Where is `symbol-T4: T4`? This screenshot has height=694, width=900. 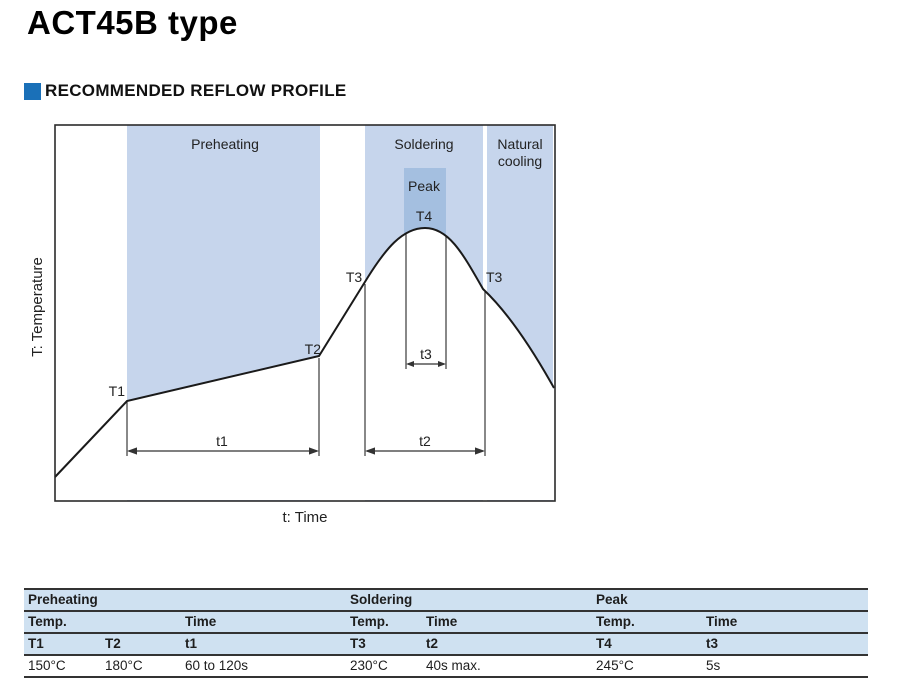 symbol-T4: T4 is located at coordinates (647, 644).